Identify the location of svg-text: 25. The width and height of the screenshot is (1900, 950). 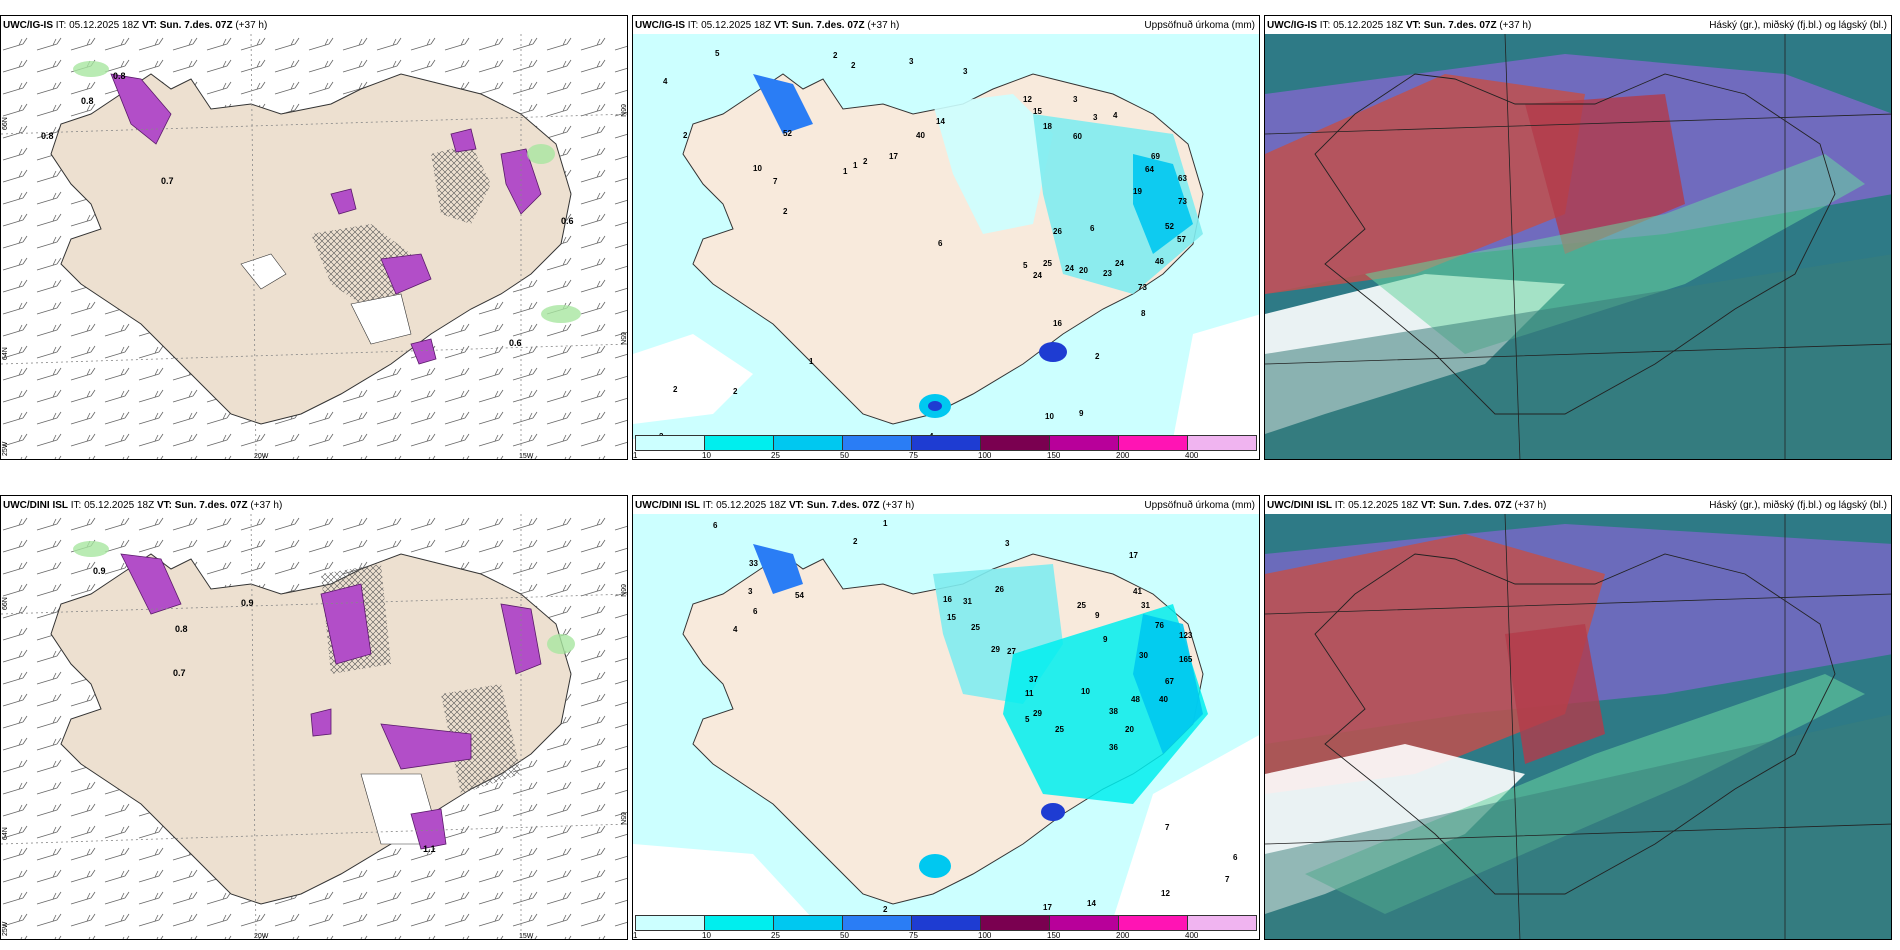
(1059, 729).